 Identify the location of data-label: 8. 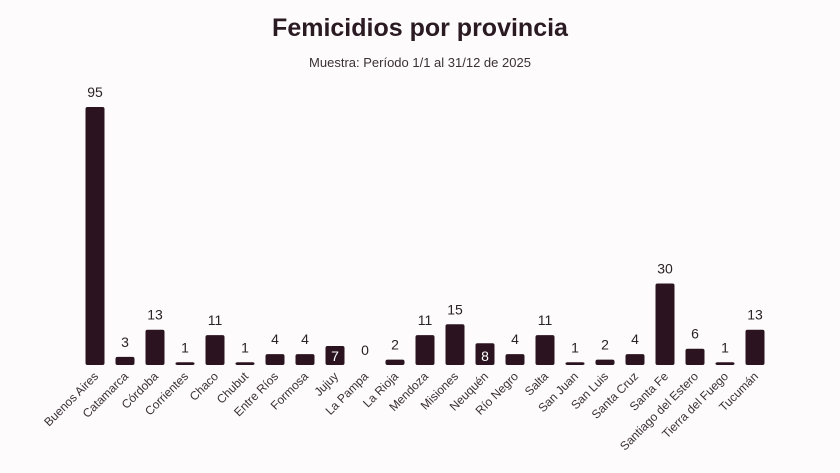
(485, 356).